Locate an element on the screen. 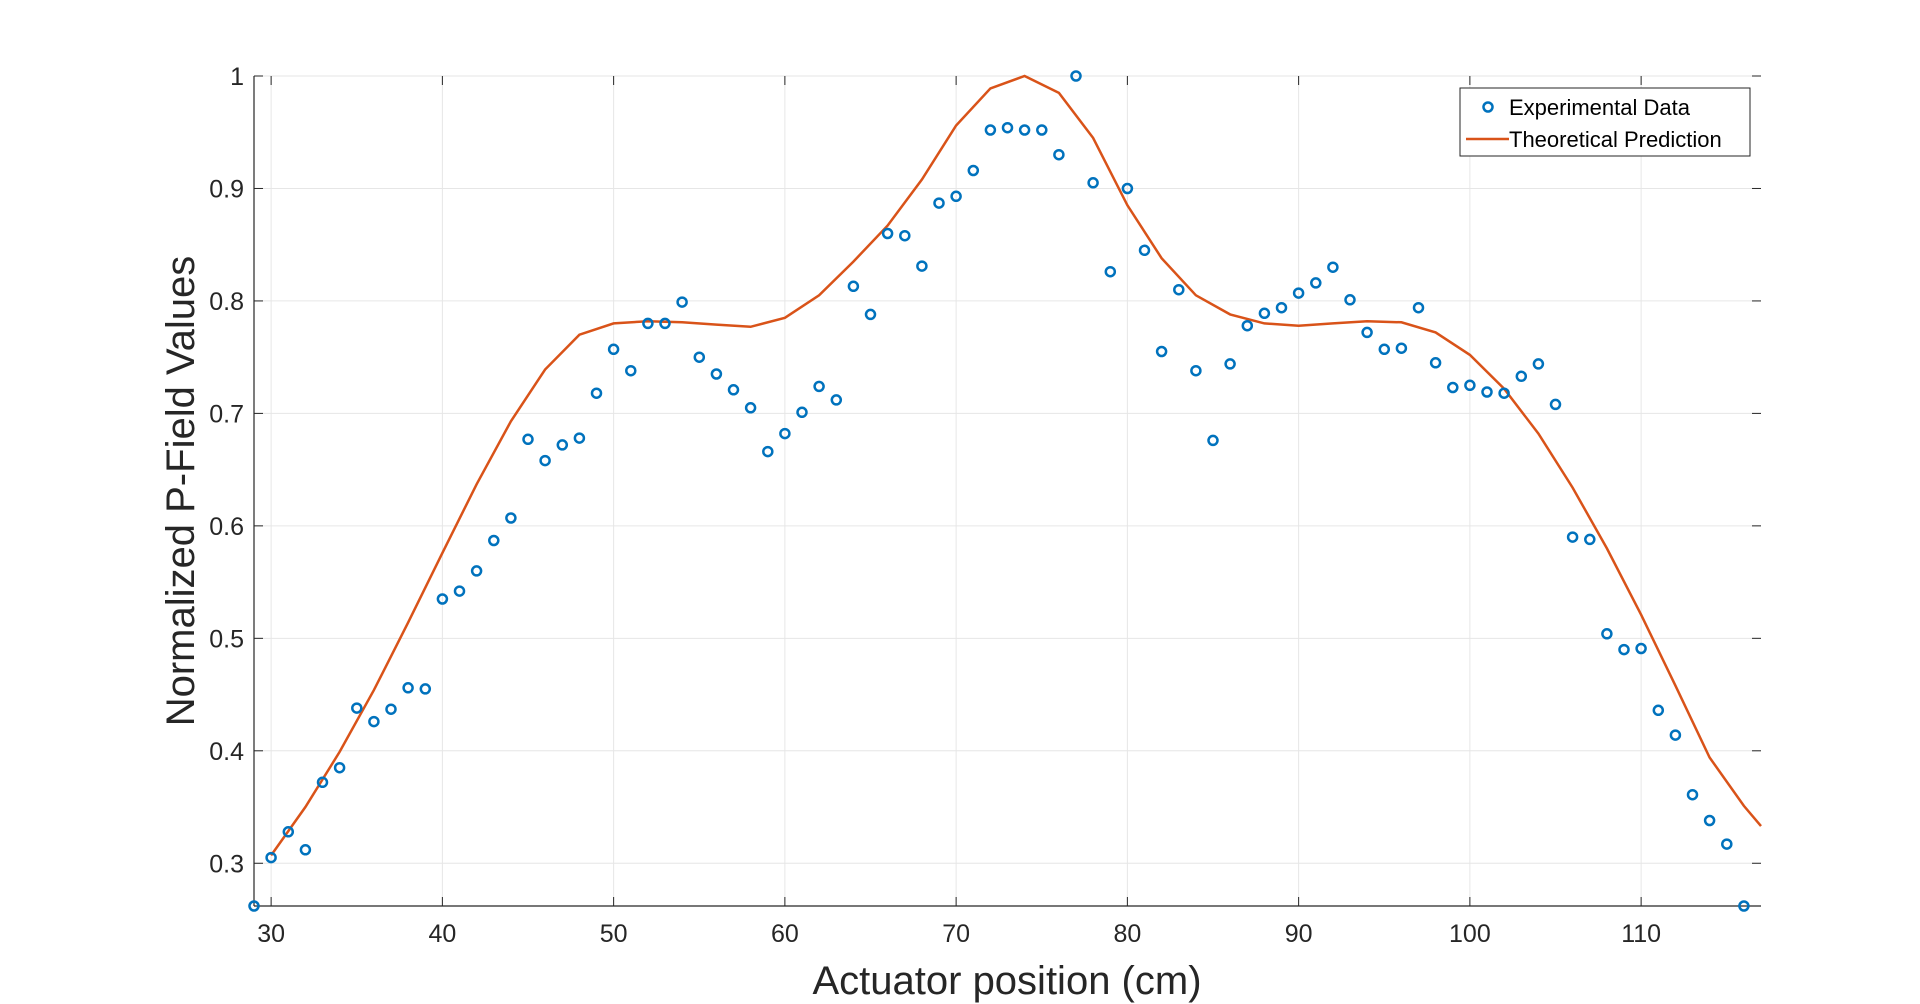  y-tick-label: 0.4 is located at coordinates (226, 752).